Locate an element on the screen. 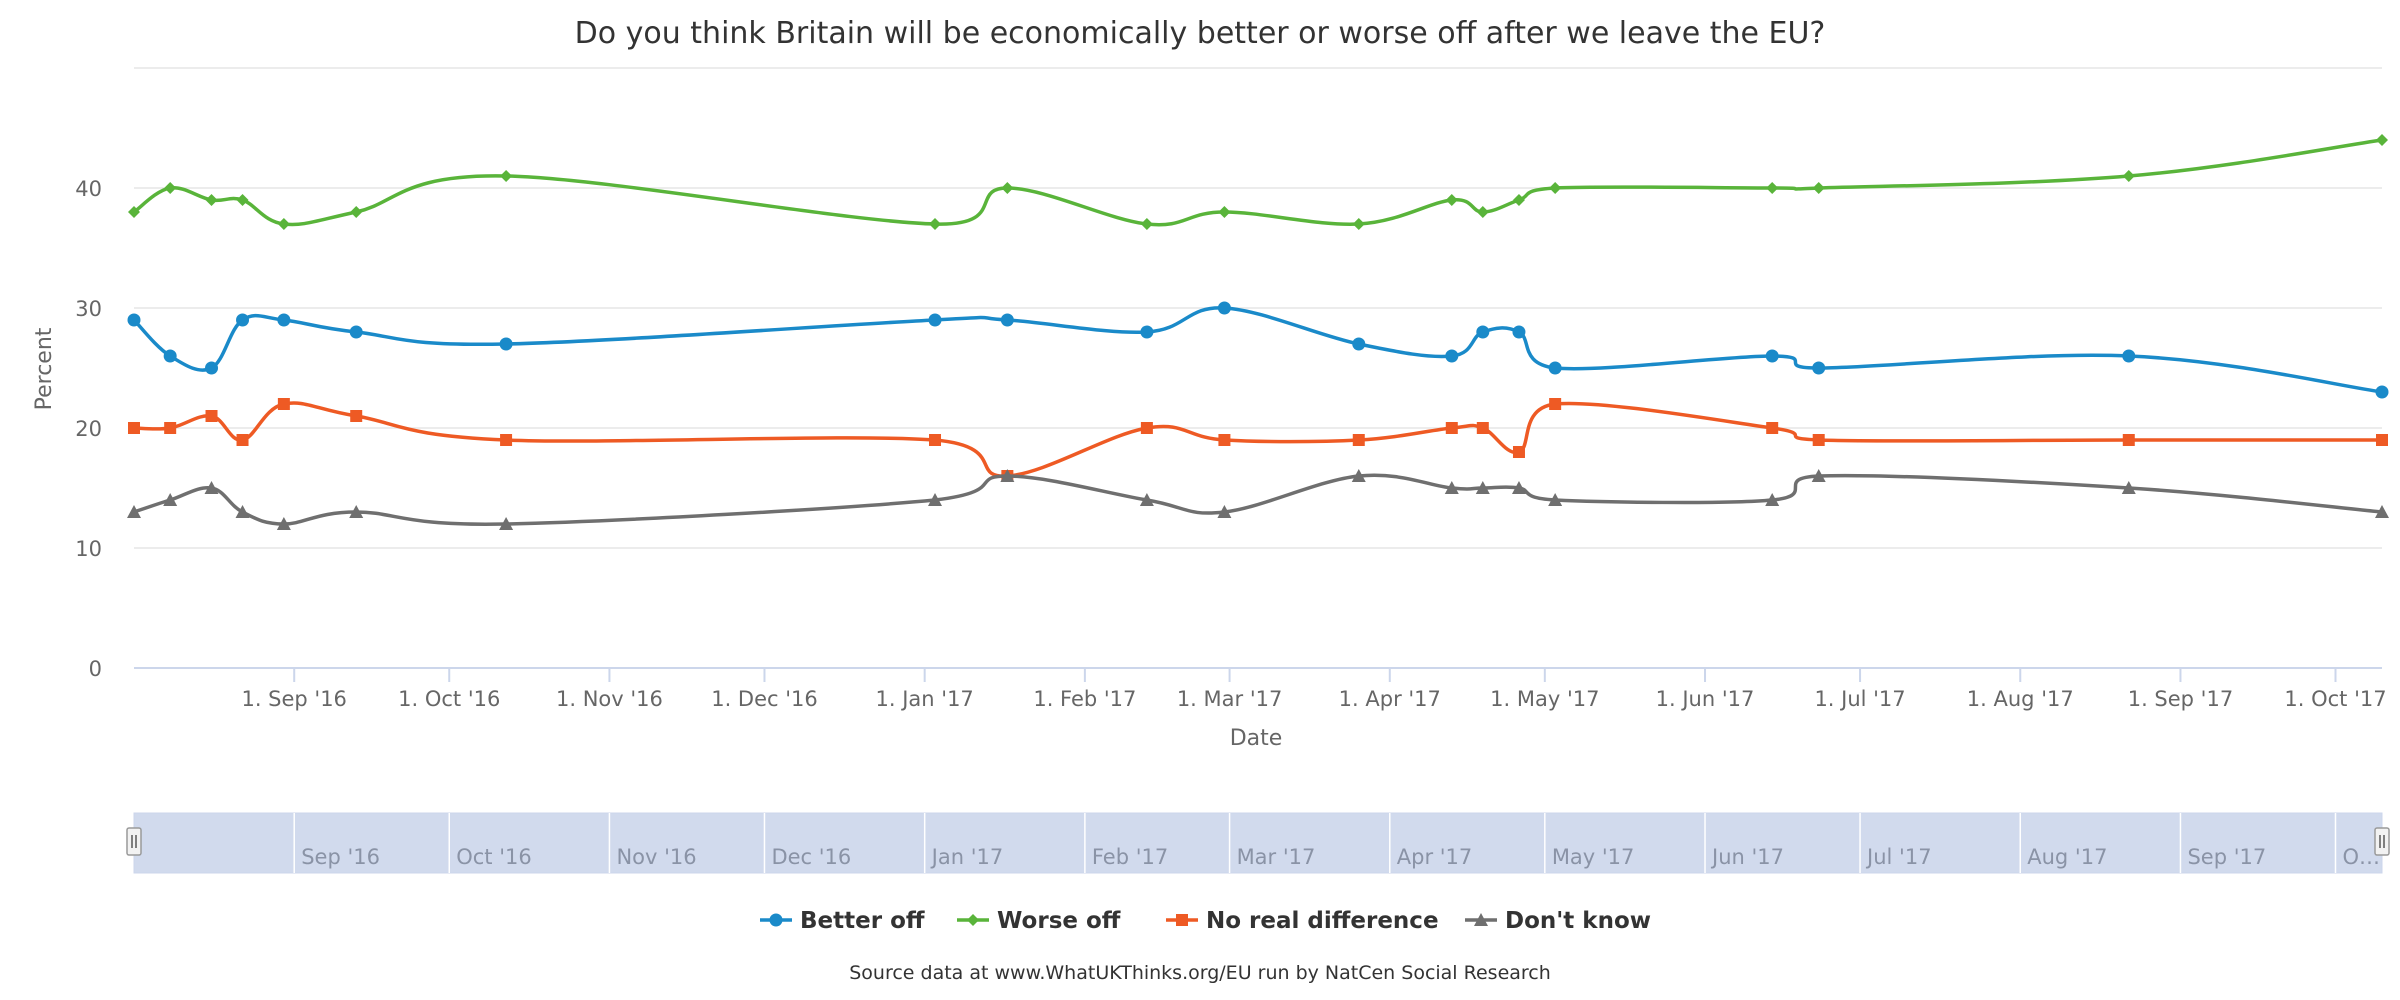  legend-item-better-off: Better off is located at coordinates (842, 921).